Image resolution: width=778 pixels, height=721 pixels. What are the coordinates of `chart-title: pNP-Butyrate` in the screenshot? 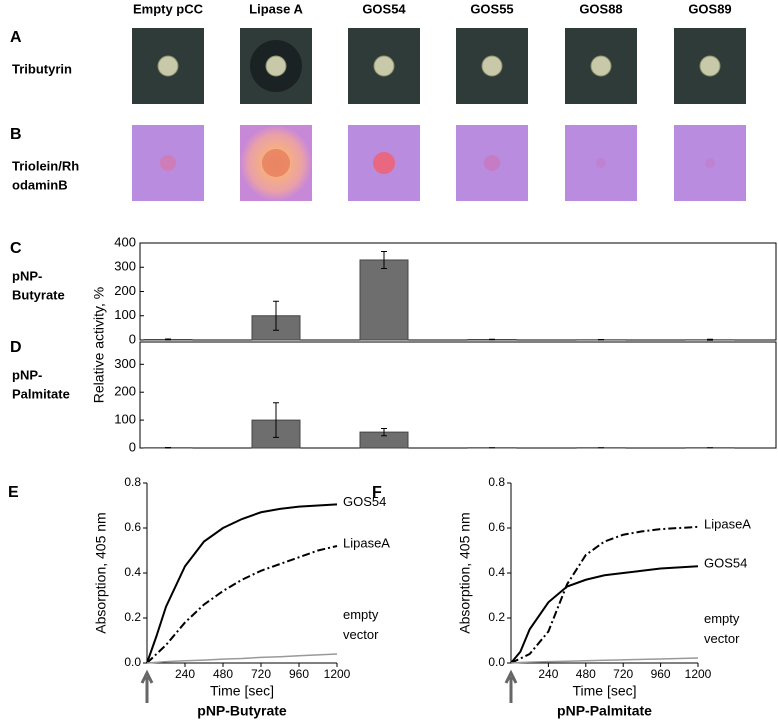 It's located at (242, 711).